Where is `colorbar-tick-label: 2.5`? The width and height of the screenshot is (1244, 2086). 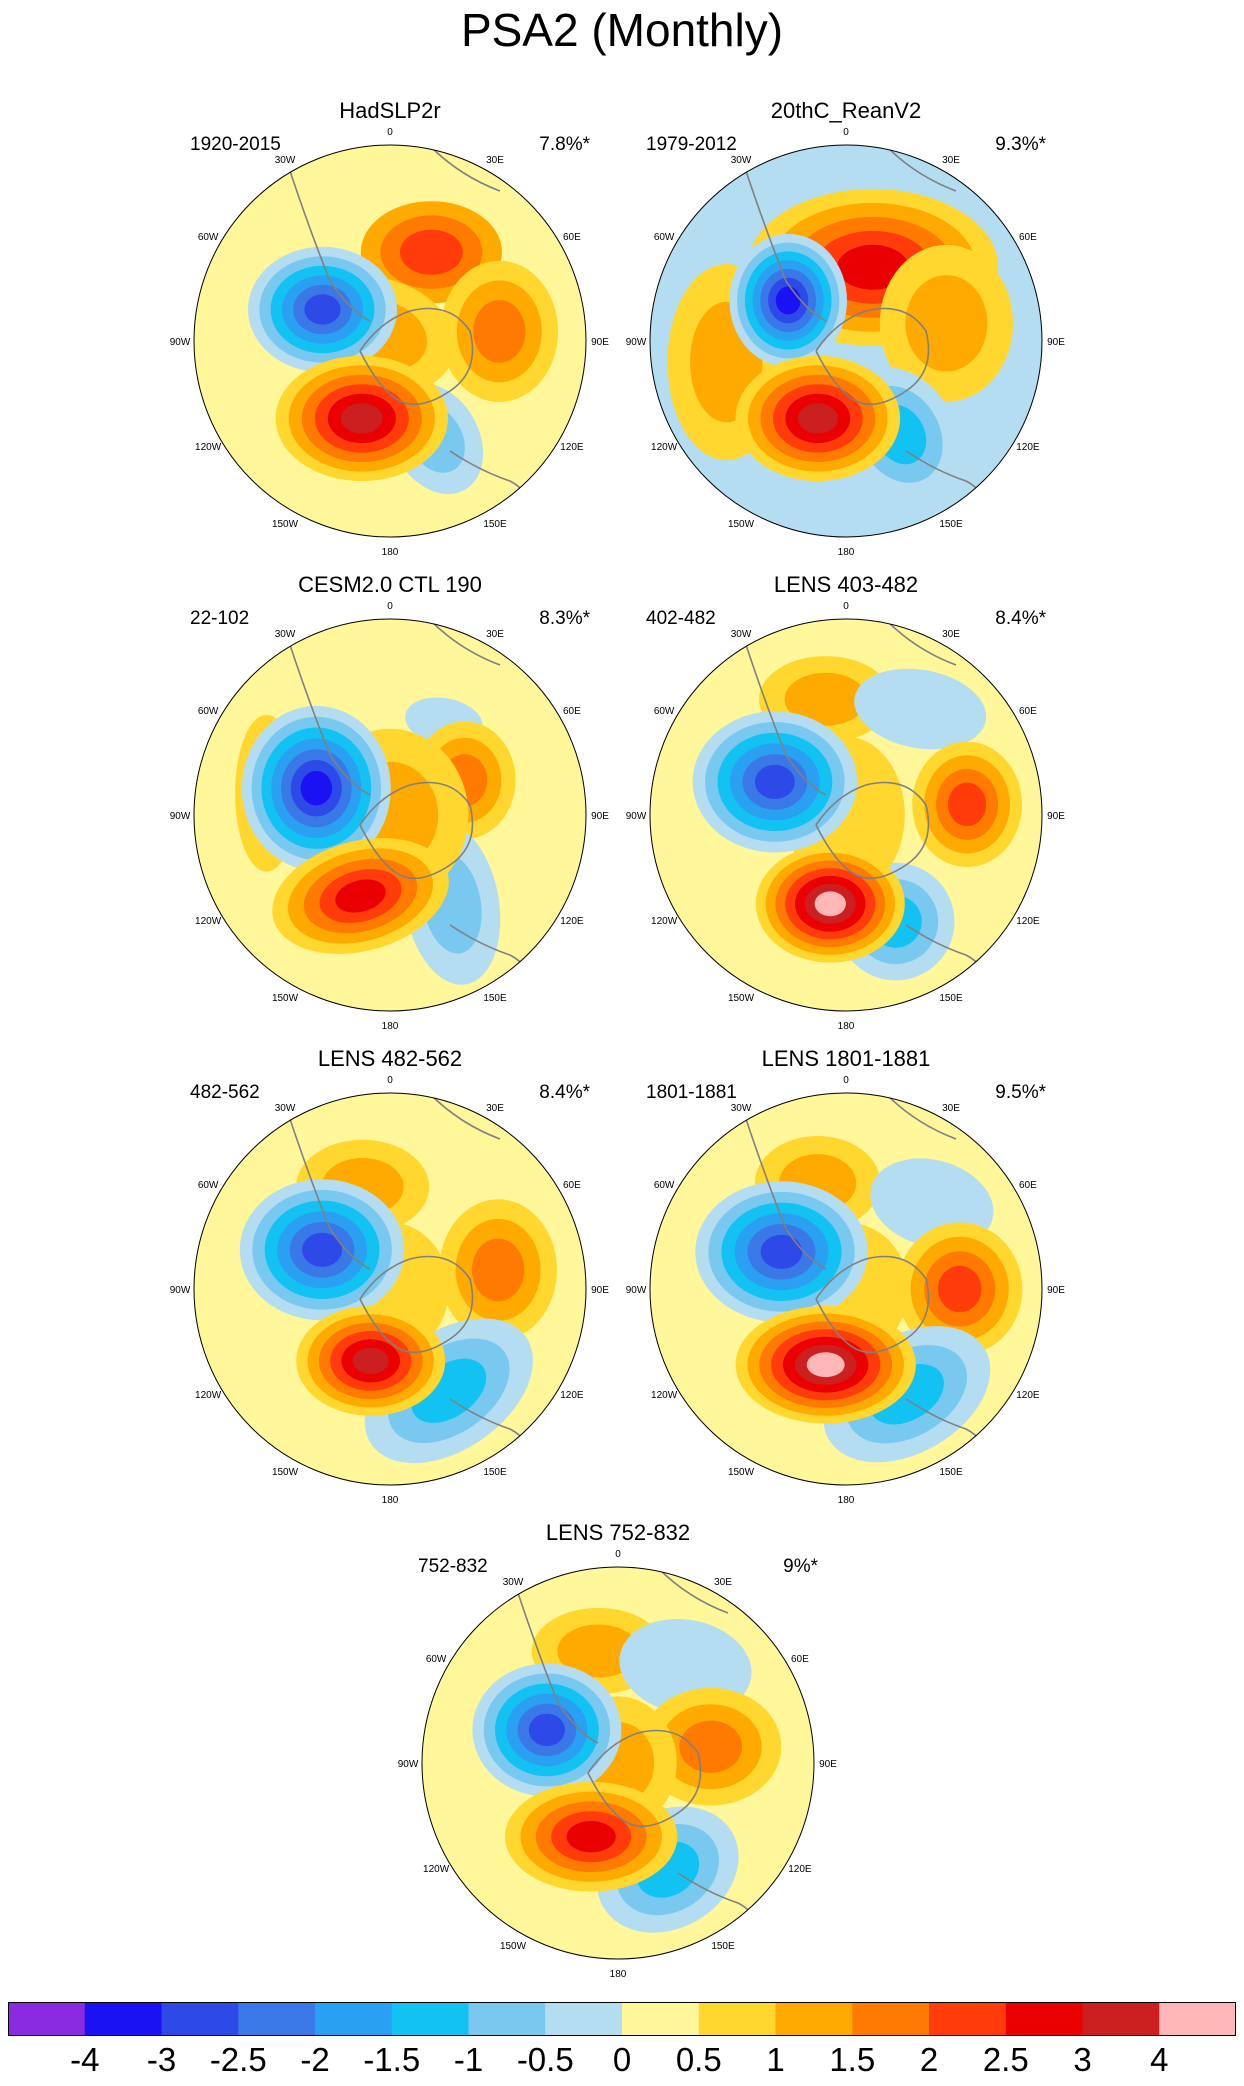 colorbar-tick-label: 2.5 is located at coordinates (1005, 2059).